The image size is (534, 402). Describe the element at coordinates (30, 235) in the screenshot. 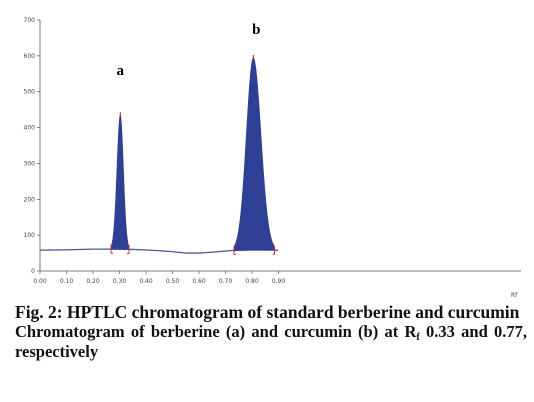

I see `y-tick-label: 100` at that location.